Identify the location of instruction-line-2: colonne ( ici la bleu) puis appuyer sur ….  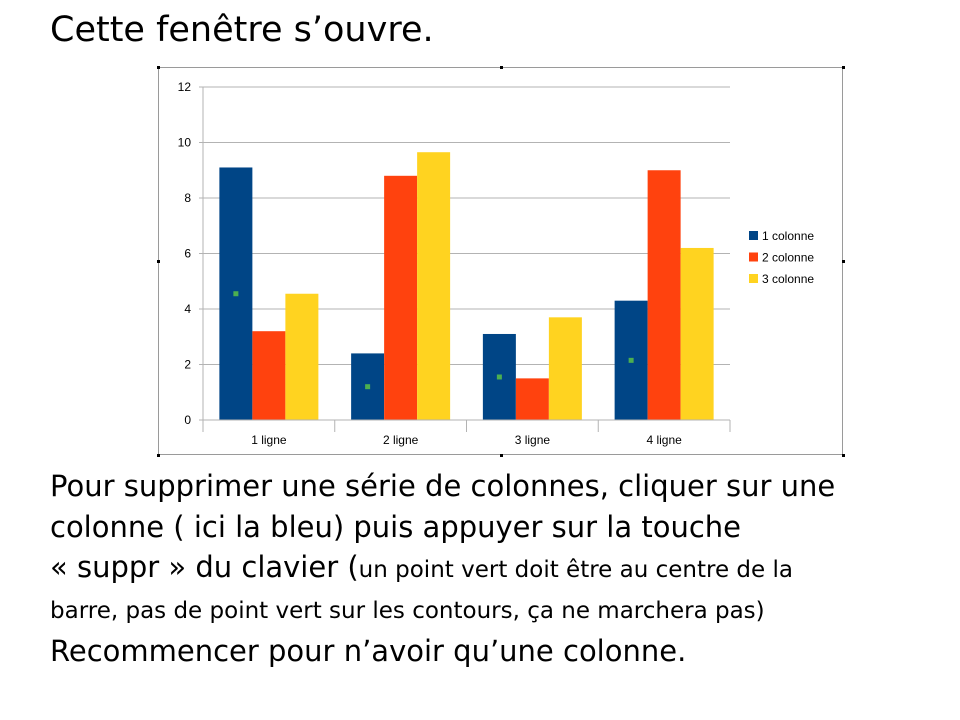
(396, 526).